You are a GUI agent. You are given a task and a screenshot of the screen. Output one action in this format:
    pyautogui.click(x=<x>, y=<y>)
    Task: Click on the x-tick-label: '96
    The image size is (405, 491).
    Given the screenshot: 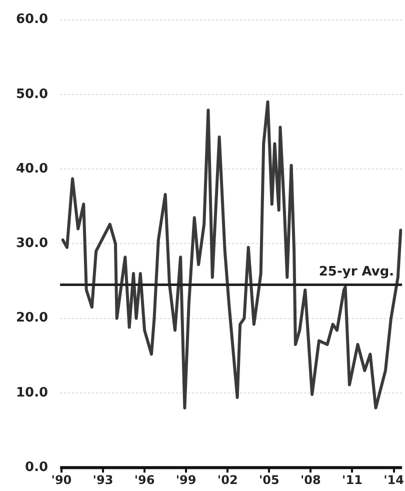 What is the action you would take?
    pyautogui.click(x=144, y=479)
    